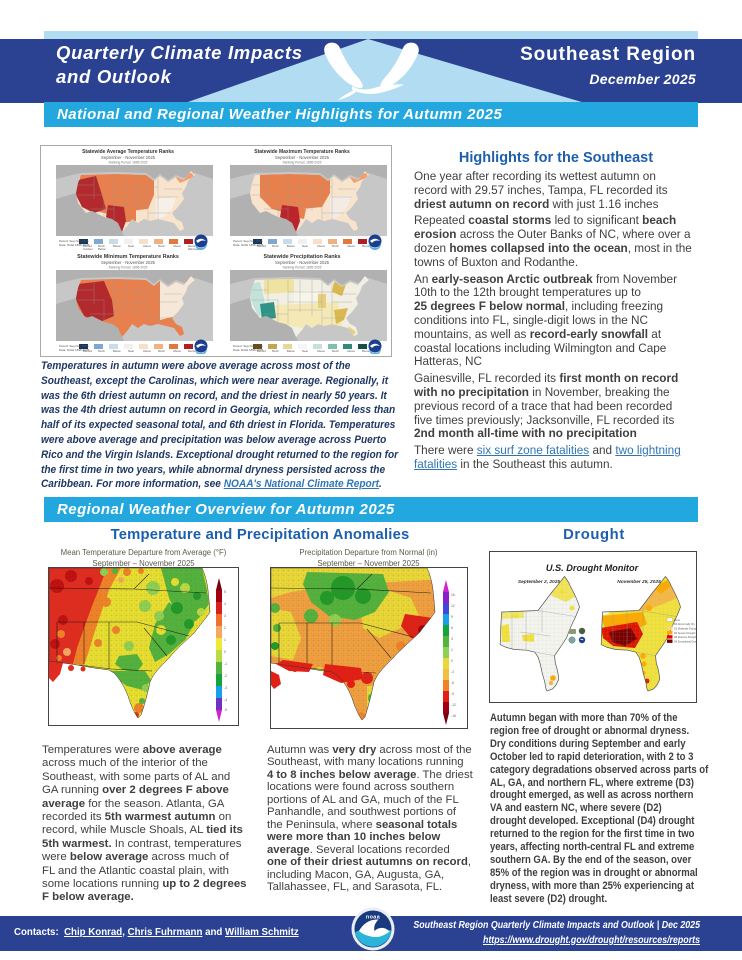 Image resolution: width=742 pixels, height=960 pixels. Describe the element at coordinates (685, 633) in the screenshot. I see `svg-text: D2 Severe Drought` at that location.